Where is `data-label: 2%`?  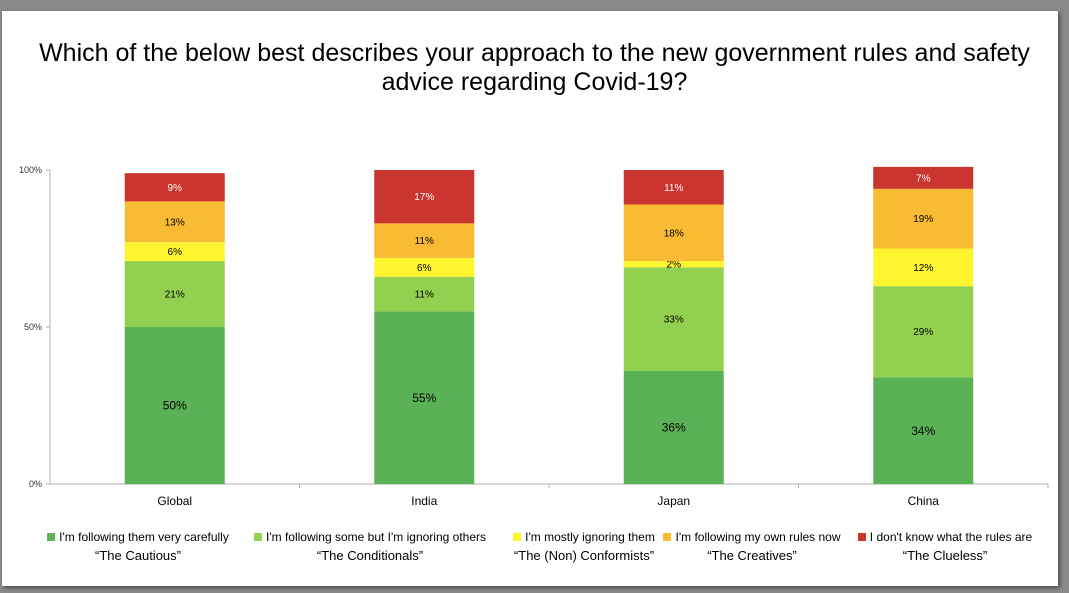
data-label: 2% is located at coordinates (674, 265).